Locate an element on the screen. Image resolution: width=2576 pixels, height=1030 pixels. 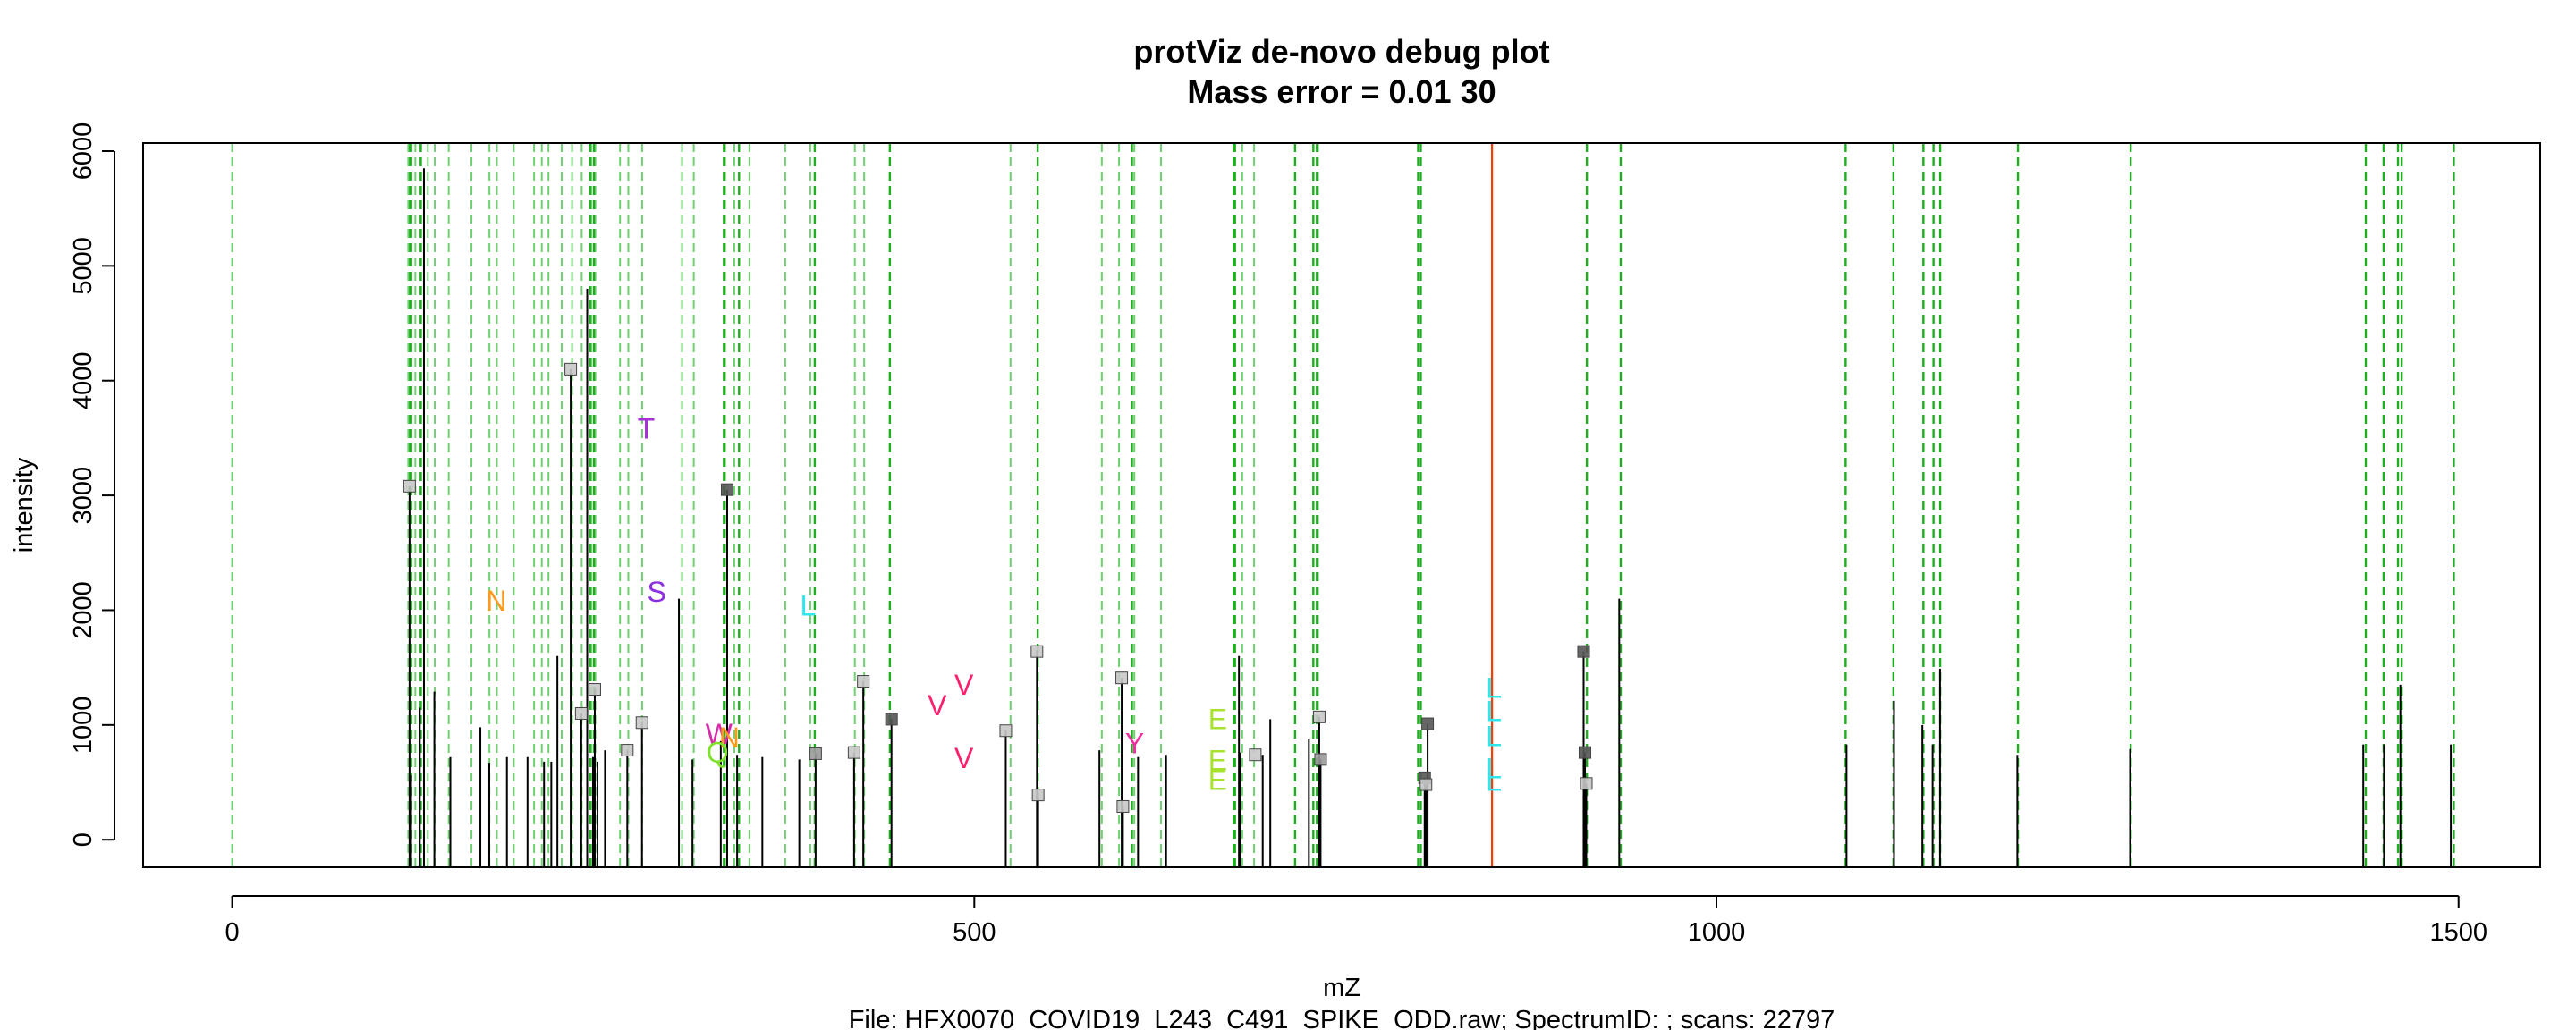
x-tick-label: 0 is located at coordinates (232, 932).